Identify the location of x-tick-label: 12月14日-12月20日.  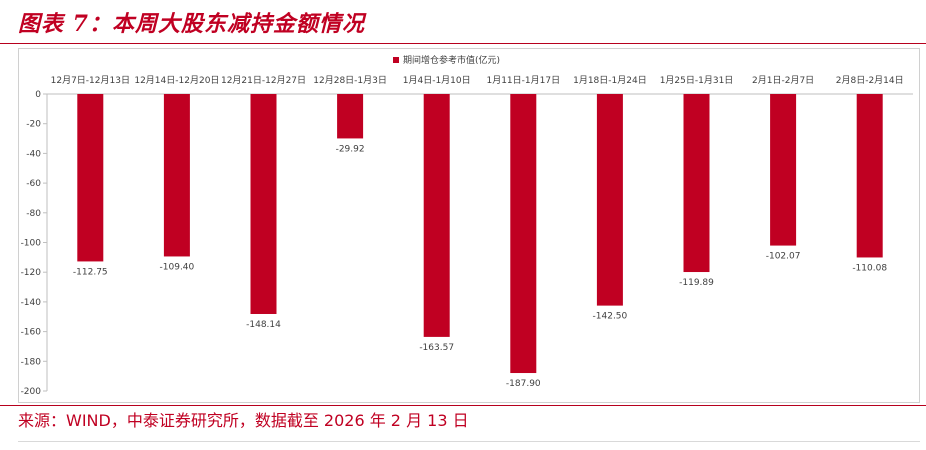
(176, 80).